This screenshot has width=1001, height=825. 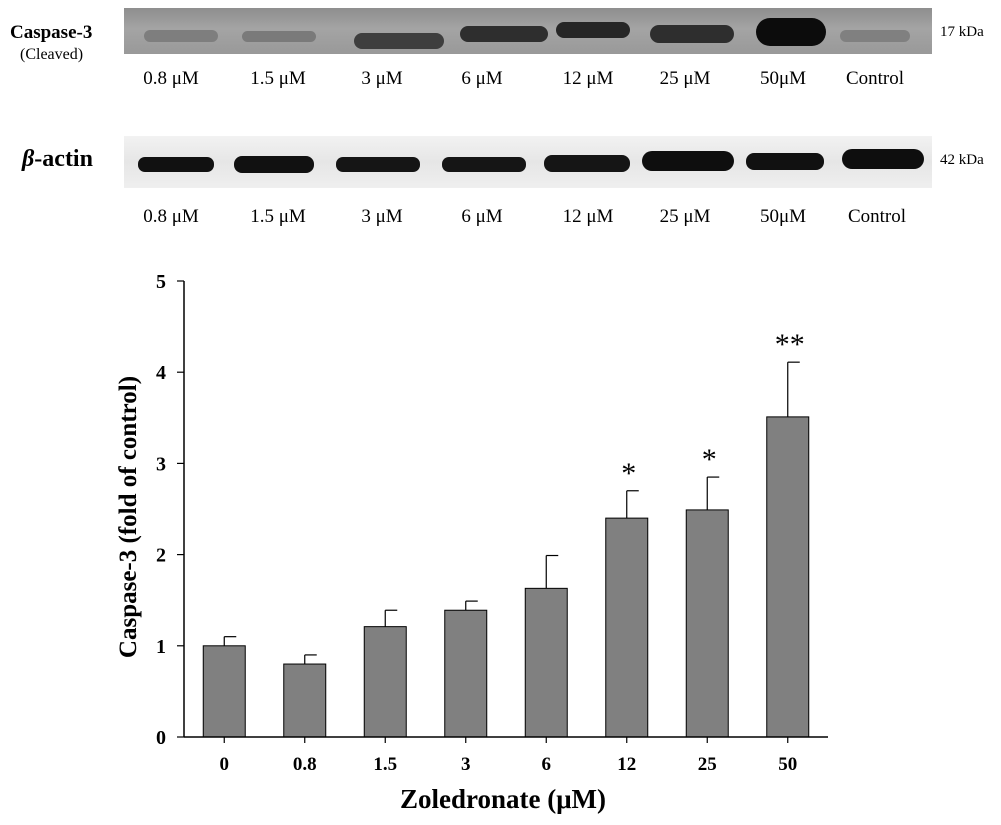 I want to click on y-tick-label: 4, so click(x=161, y=373).